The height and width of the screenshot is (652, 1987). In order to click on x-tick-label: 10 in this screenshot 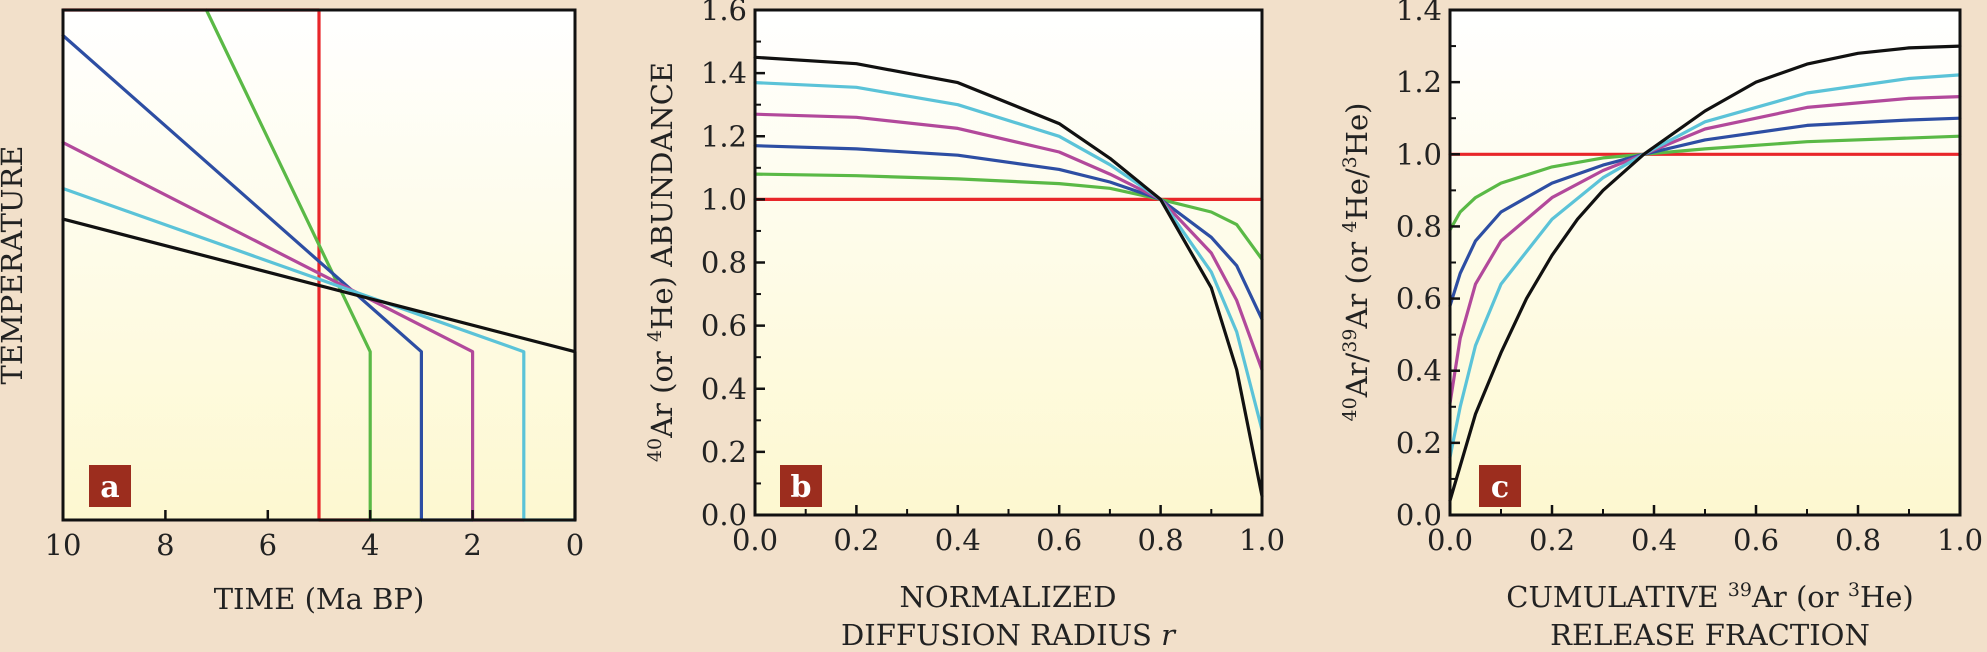, I will do `click(63, 545)`.